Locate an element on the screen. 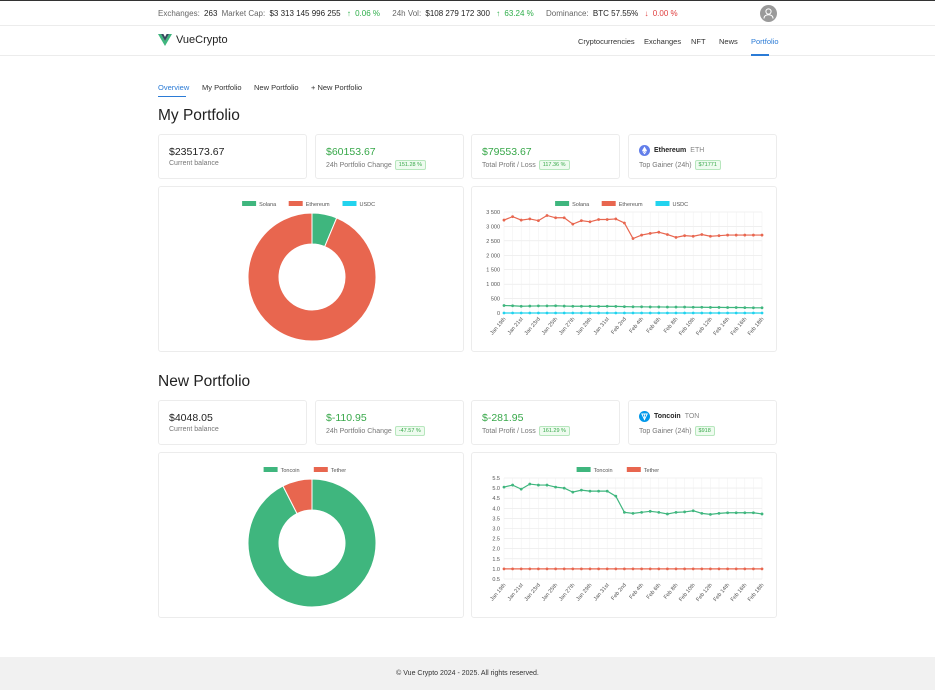 Image resolution: width=935 pixels, height=690 pixels. gainer-badge: $71771 is located at coordinates (707, 165).